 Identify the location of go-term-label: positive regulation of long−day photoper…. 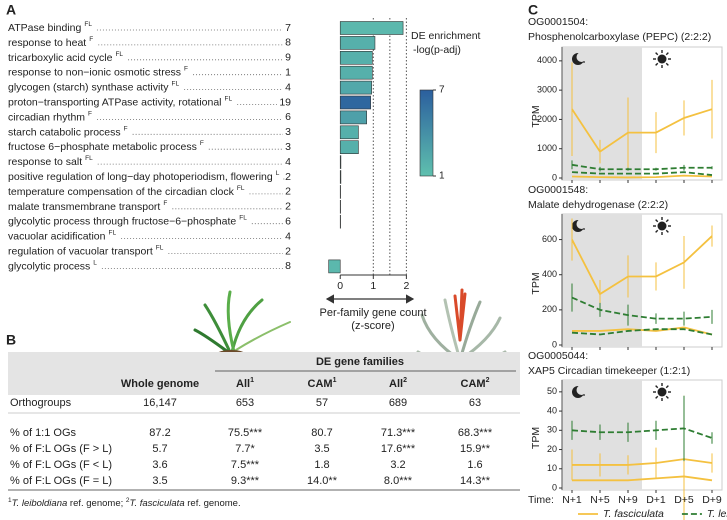
(144, 176).